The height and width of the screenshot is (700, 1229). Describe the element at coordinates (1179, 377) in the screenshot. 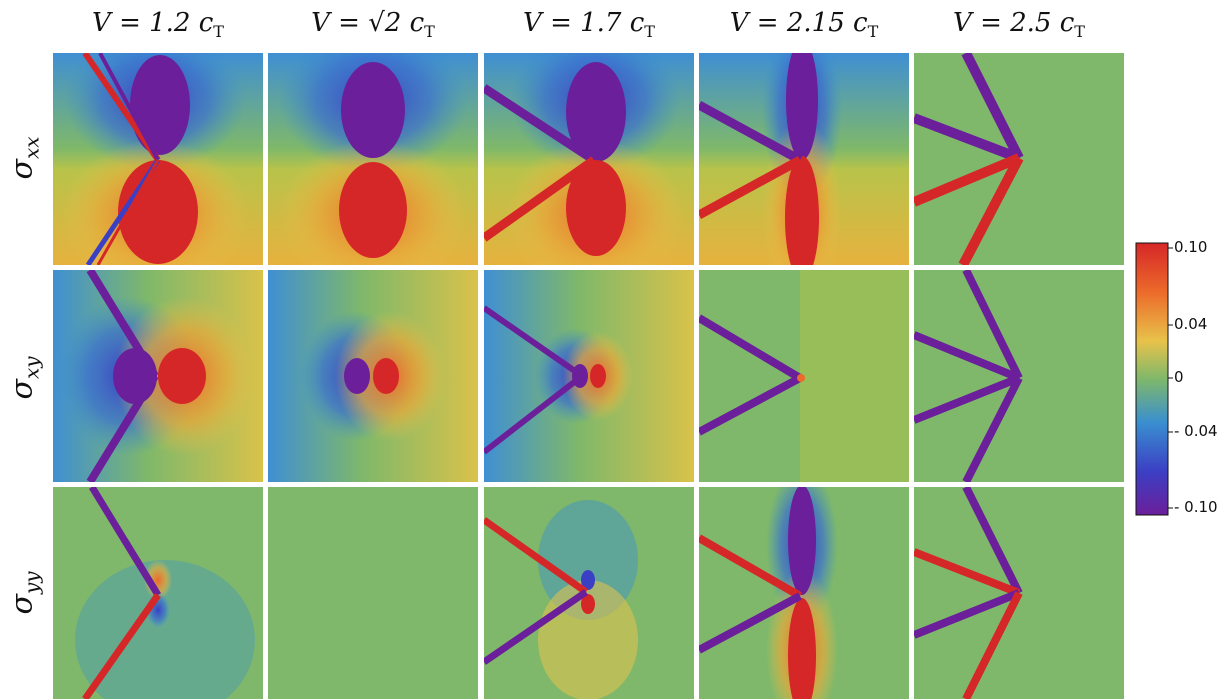

I see `colorbar-tick-zero: 0` at that location.